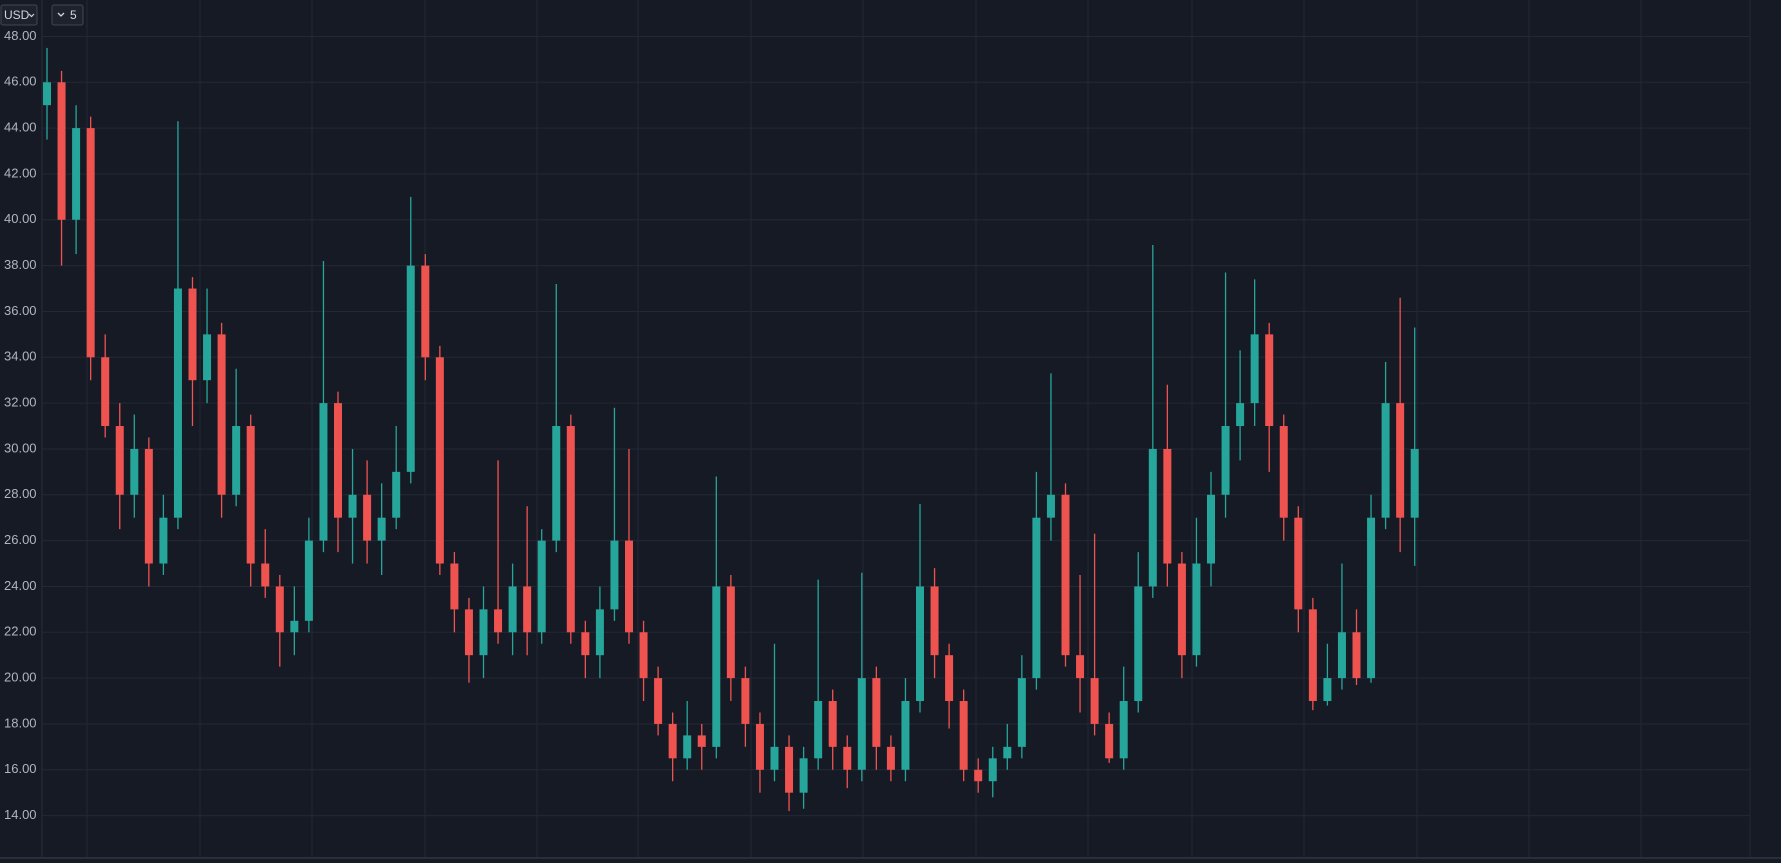 The width and height of the screenshot is (1781, 863). Describe the element at coordinates (20, 310) in the screenshot. I see `y-tick-label: 36.00` at that location.